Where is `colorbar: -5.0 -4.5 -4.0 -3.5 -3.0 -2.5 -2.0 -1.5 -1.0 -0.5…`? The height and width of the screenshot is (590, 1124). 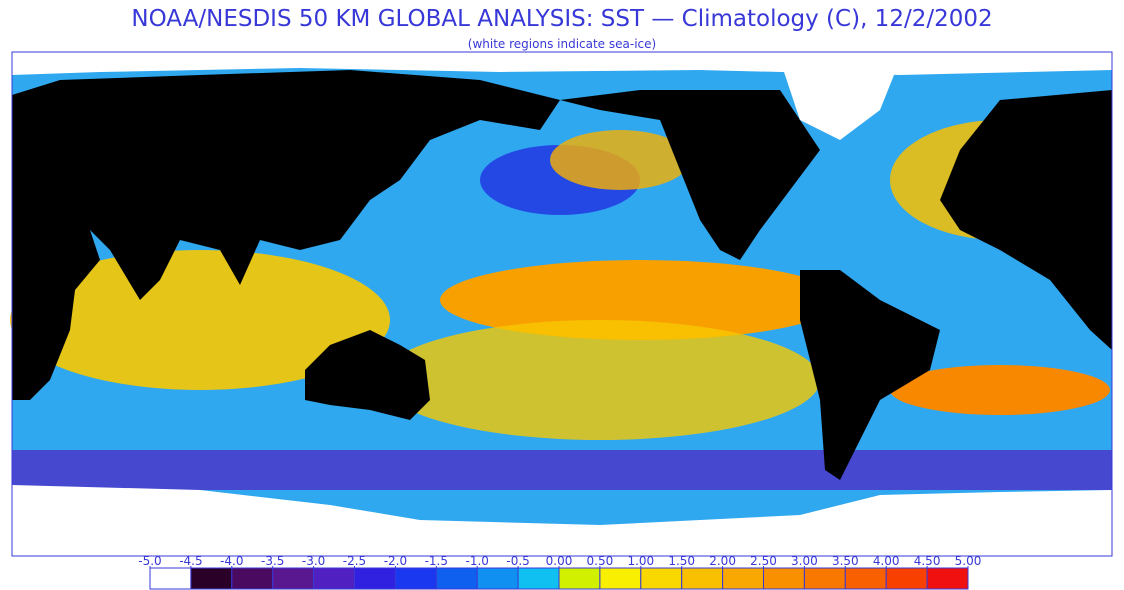 colorbar: -5.0 -4.5 -4.0 -3.5 -3.0 -2.5 -2.0 -1.5 -1.0 -0.5… is located at coordinates (560, 572).